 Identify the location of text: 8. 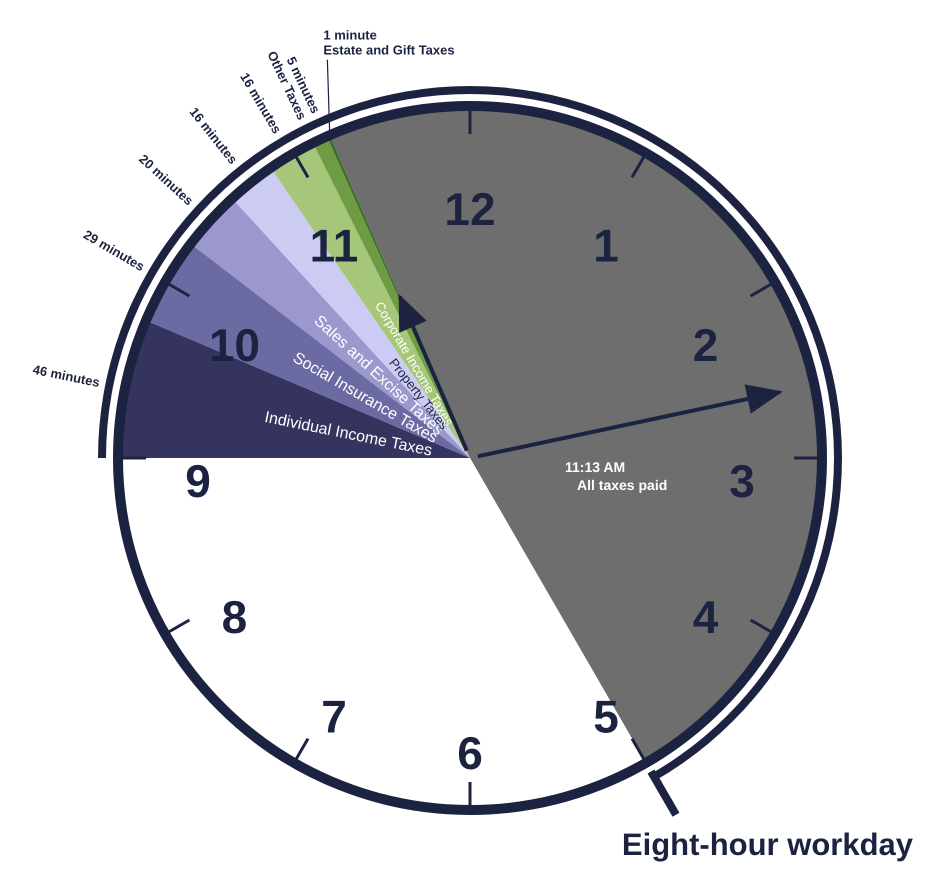
(235, 617).